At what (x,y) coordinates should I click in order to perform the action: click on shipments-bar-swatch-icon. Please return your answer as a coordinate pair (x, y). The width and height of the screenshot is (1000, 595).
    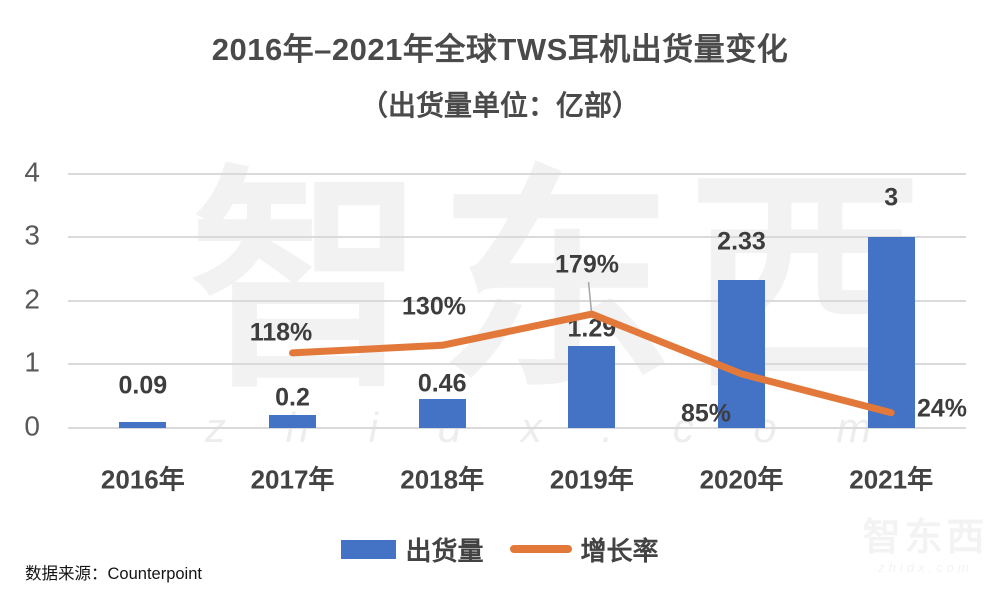
    Looking at the image, I should click on (369, 549).